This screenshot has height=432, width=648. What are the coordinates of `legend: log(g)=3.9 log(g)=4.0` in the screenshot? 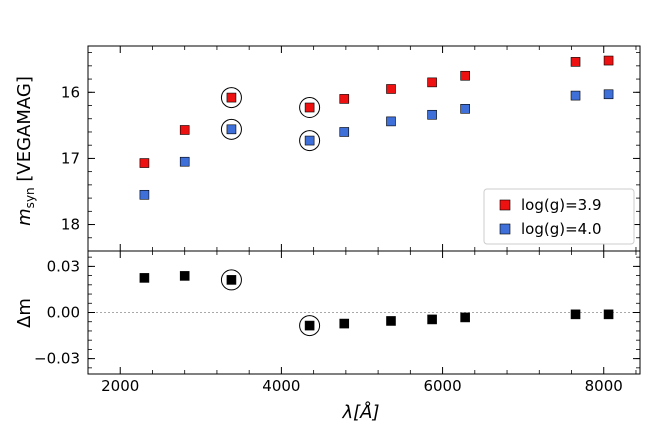 It's located at (559, 216).